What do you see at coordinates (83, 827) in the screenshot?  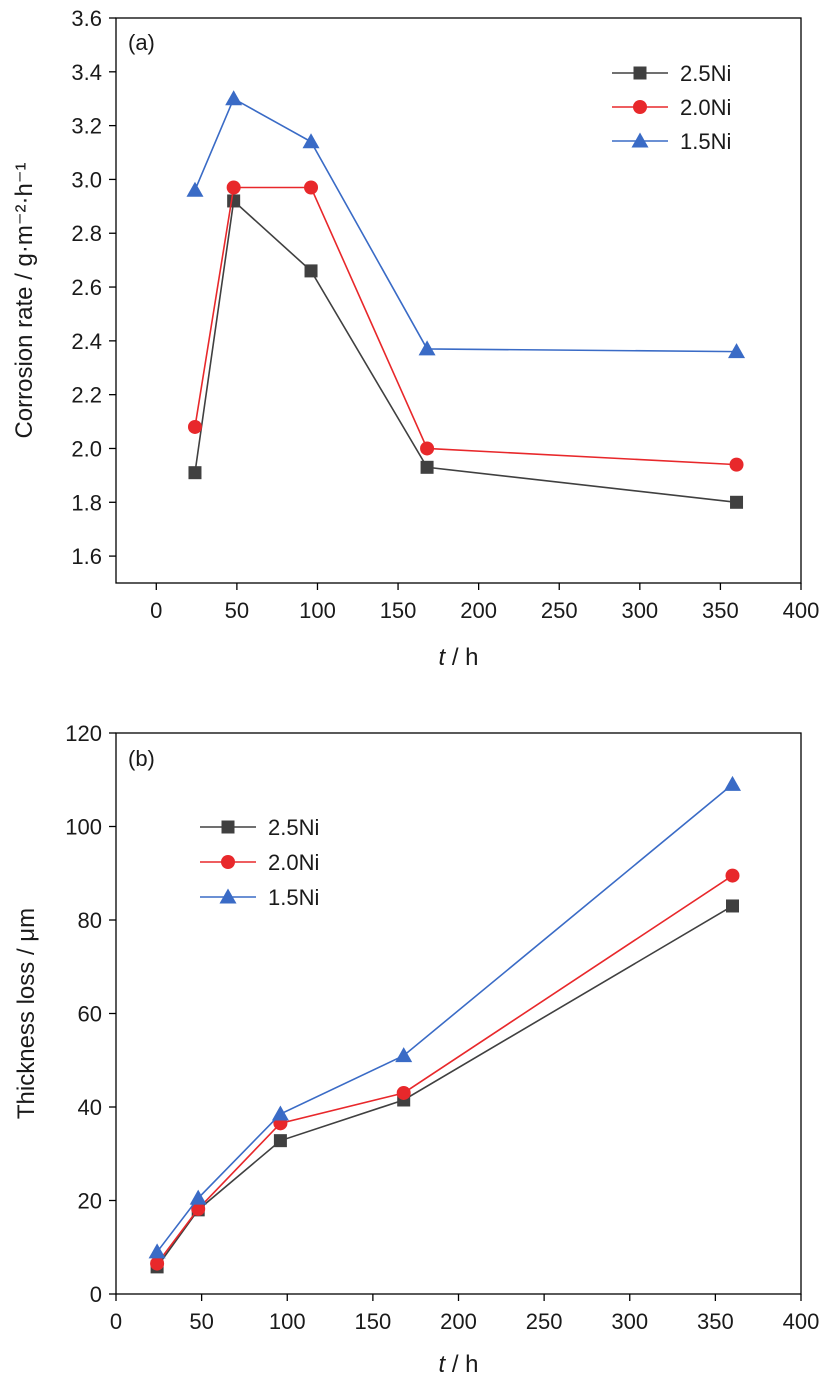 I see `y-tick-label: 100` at bounding box center [83, 827].